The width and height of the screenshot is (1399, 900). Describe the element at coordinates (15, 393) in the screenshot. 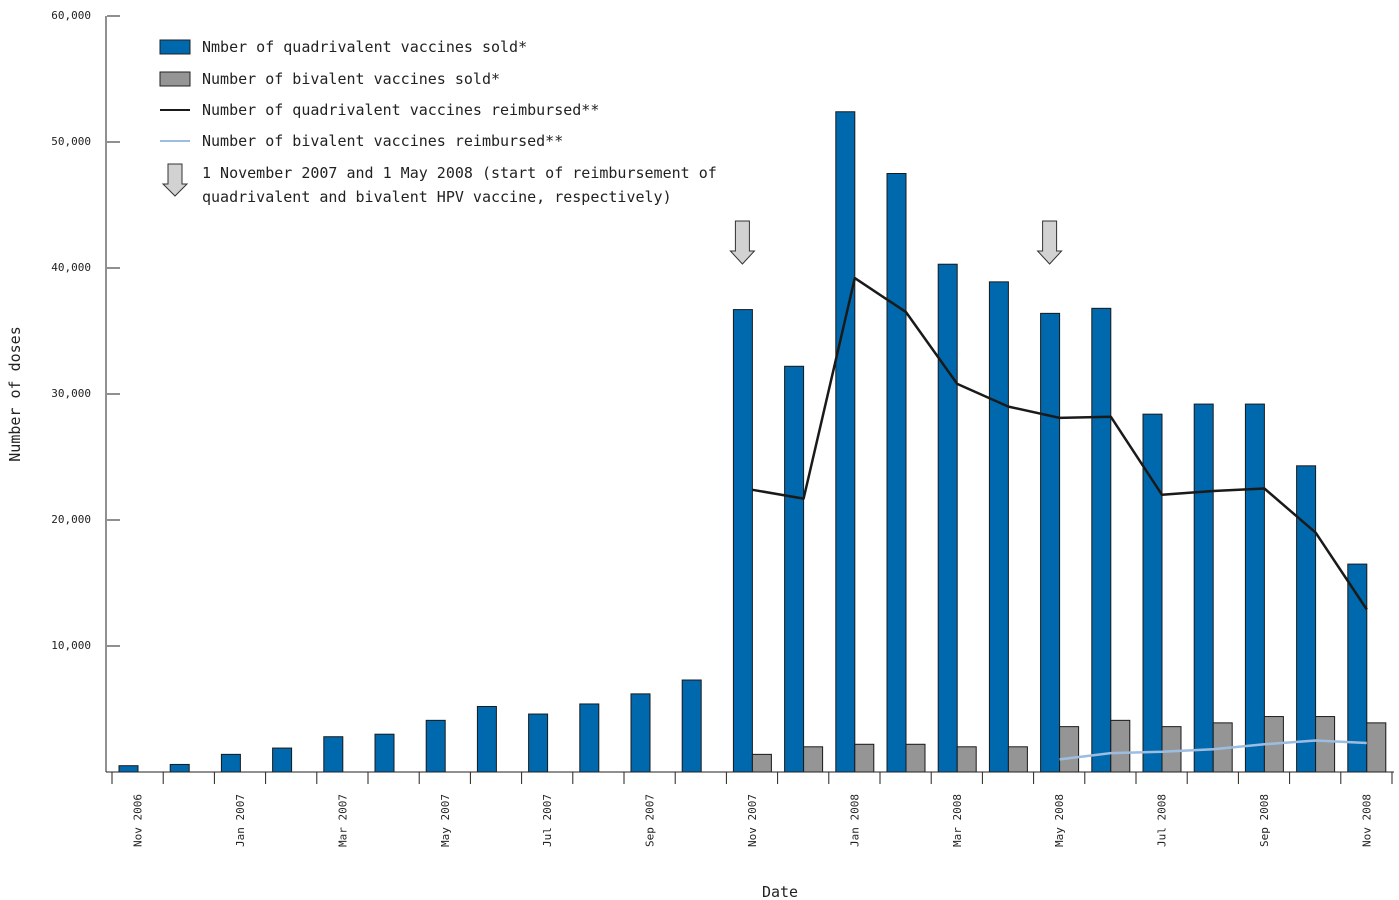

I see `y-axis-title: Number of doses` at that location.